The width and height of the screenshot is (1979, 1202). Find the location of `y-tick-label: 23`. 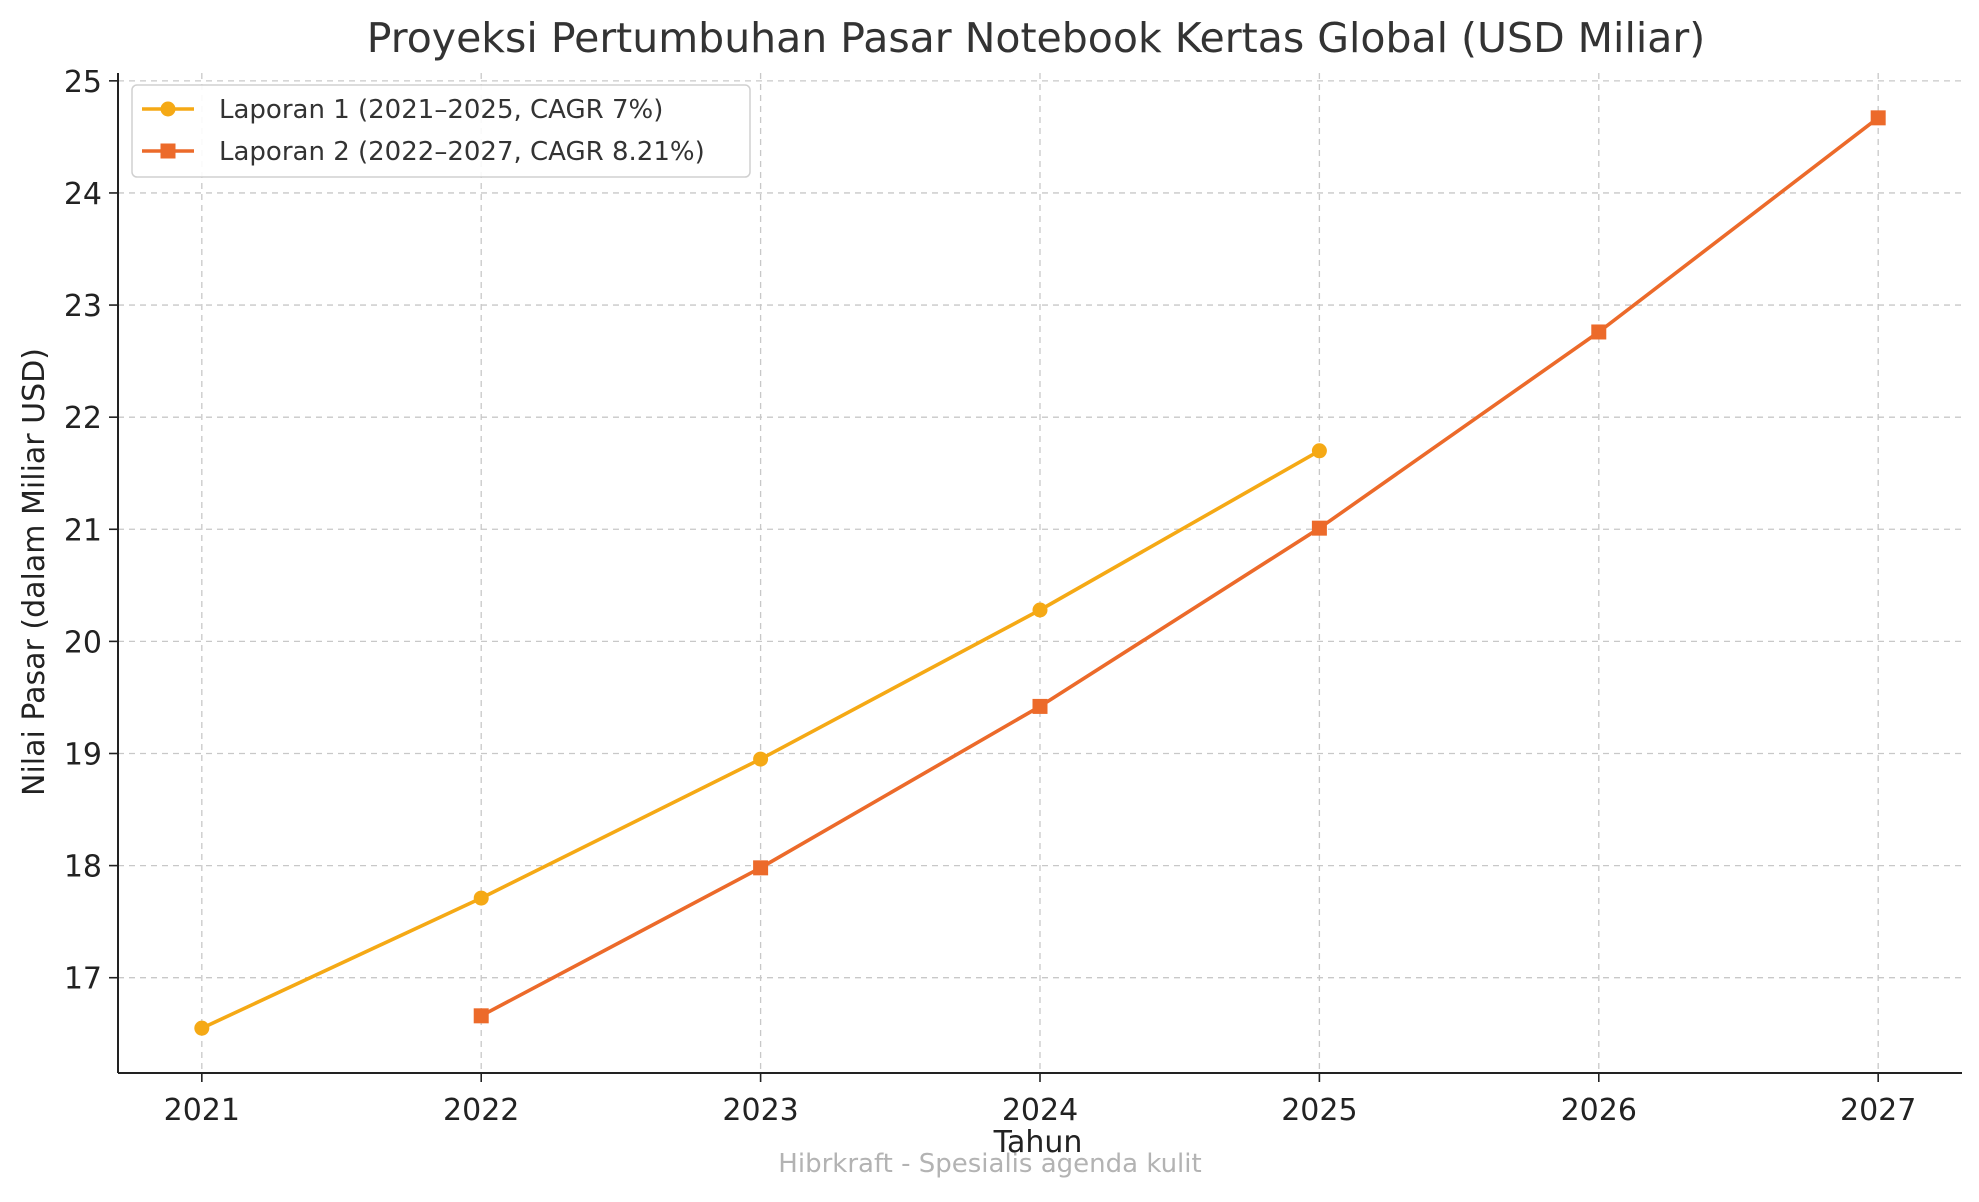

y-tick-label: 23 is located at coordinates (83, 306).